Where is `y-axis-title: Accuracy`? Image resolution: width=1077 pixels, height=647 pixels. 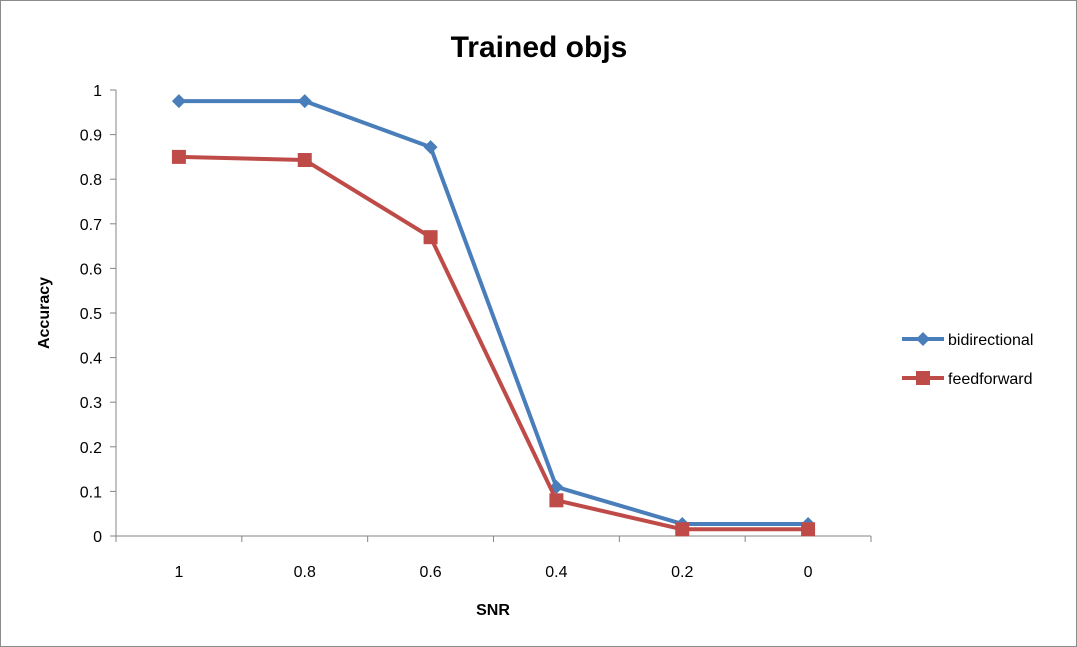 y-axis-title: Accuracy is located at coordinates (44, 313).